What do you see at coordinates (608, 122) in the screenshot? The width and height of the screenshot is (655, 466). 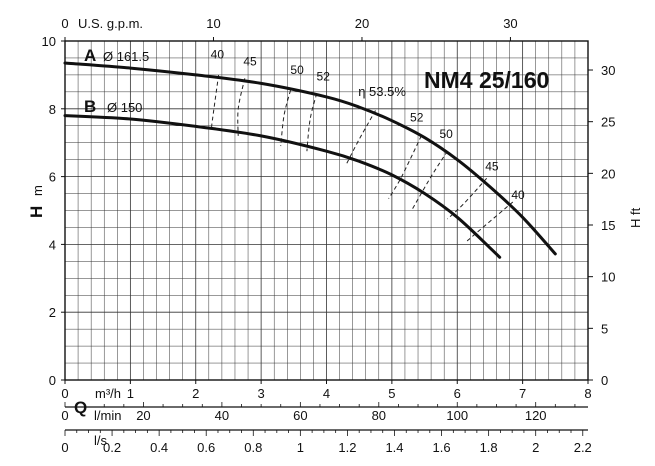 I see `right-tick-label: 25` at bounding box center [608, 122].